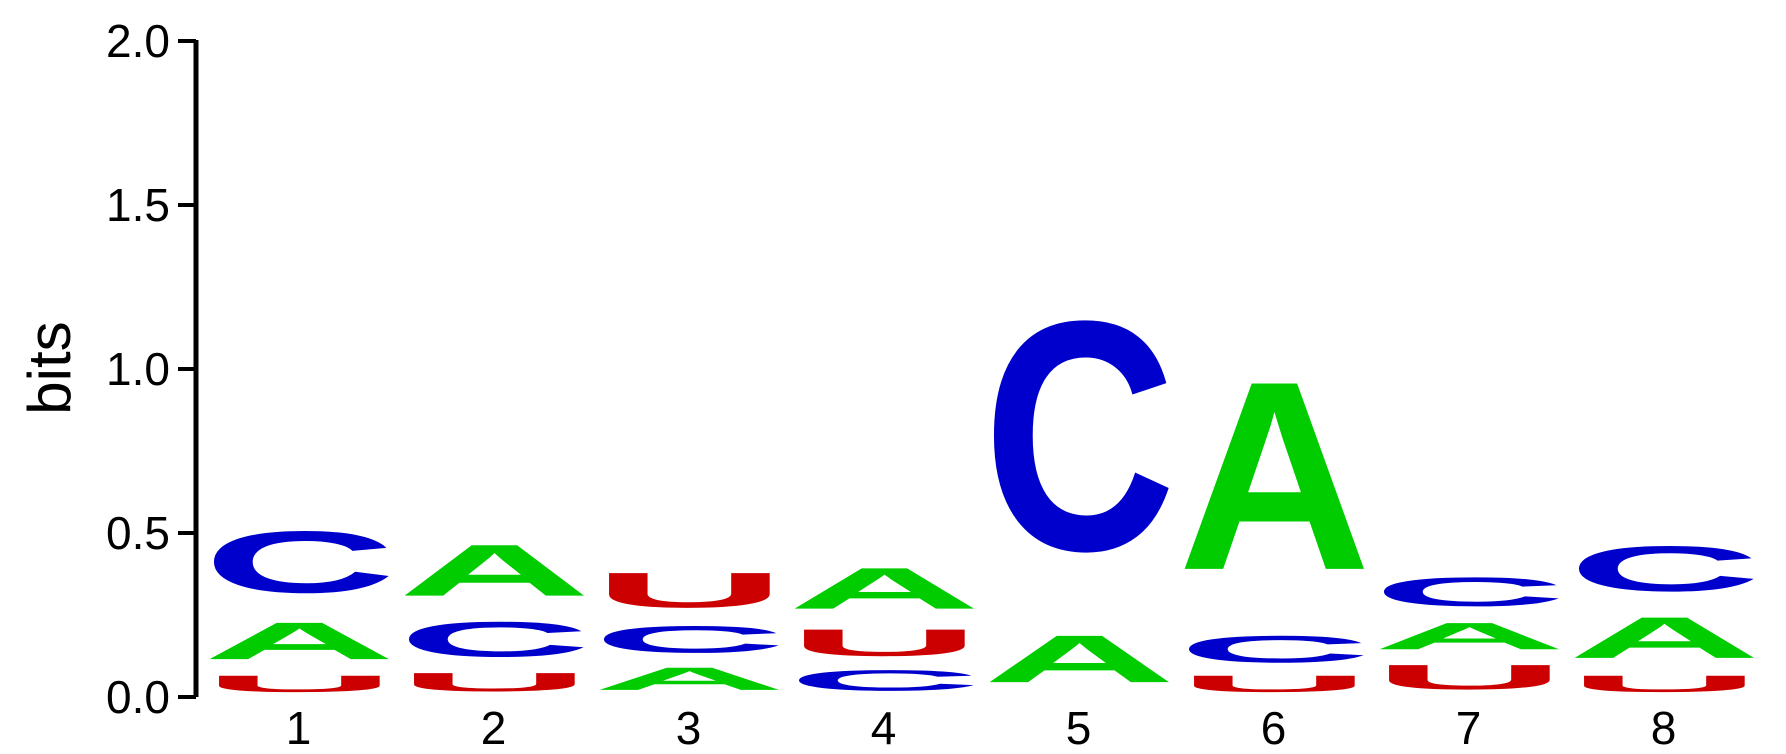 The image size is (1786, 754). What do you see at coordinates (494, 728) in the screenshot?
I see `x-position-label: 2` at bounding box center [494, 728].